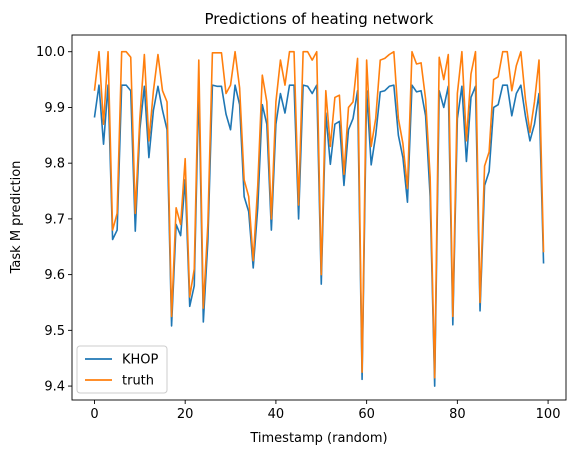 The width and height of the screenshot is (576, 455). Describe the element at coordinates (318, 438) in the screenshot. I see `x-axis-title: Timestamp (random)` at that location.